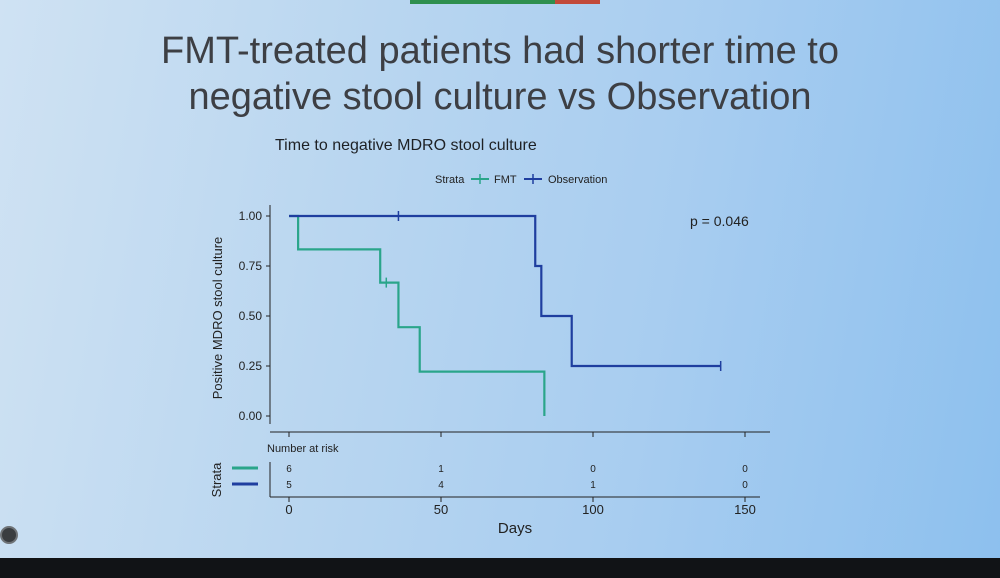 This screenshot has height=578, width=1000. I want to click on risk-table-title: Number at risk, so click(303, 449).